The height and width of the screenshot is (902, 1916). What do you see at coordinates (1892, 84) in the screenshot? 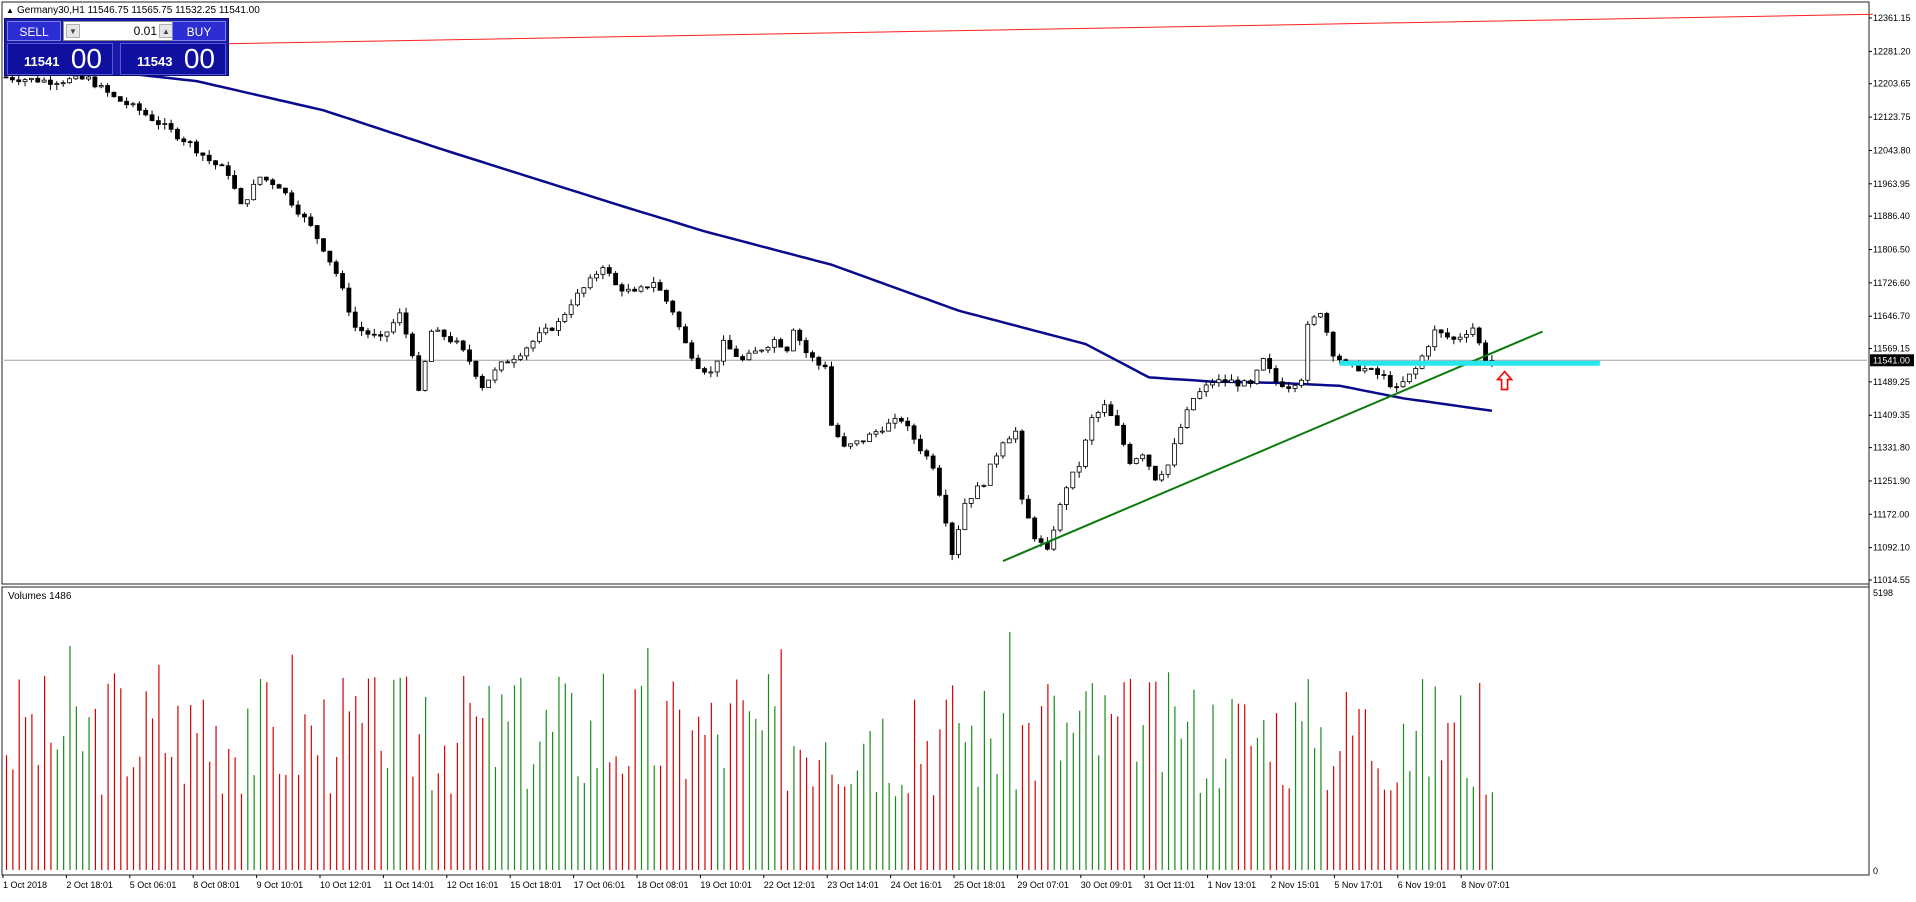
I see `price-tick-label: 12203.65` at bounding box center [1892, 84].